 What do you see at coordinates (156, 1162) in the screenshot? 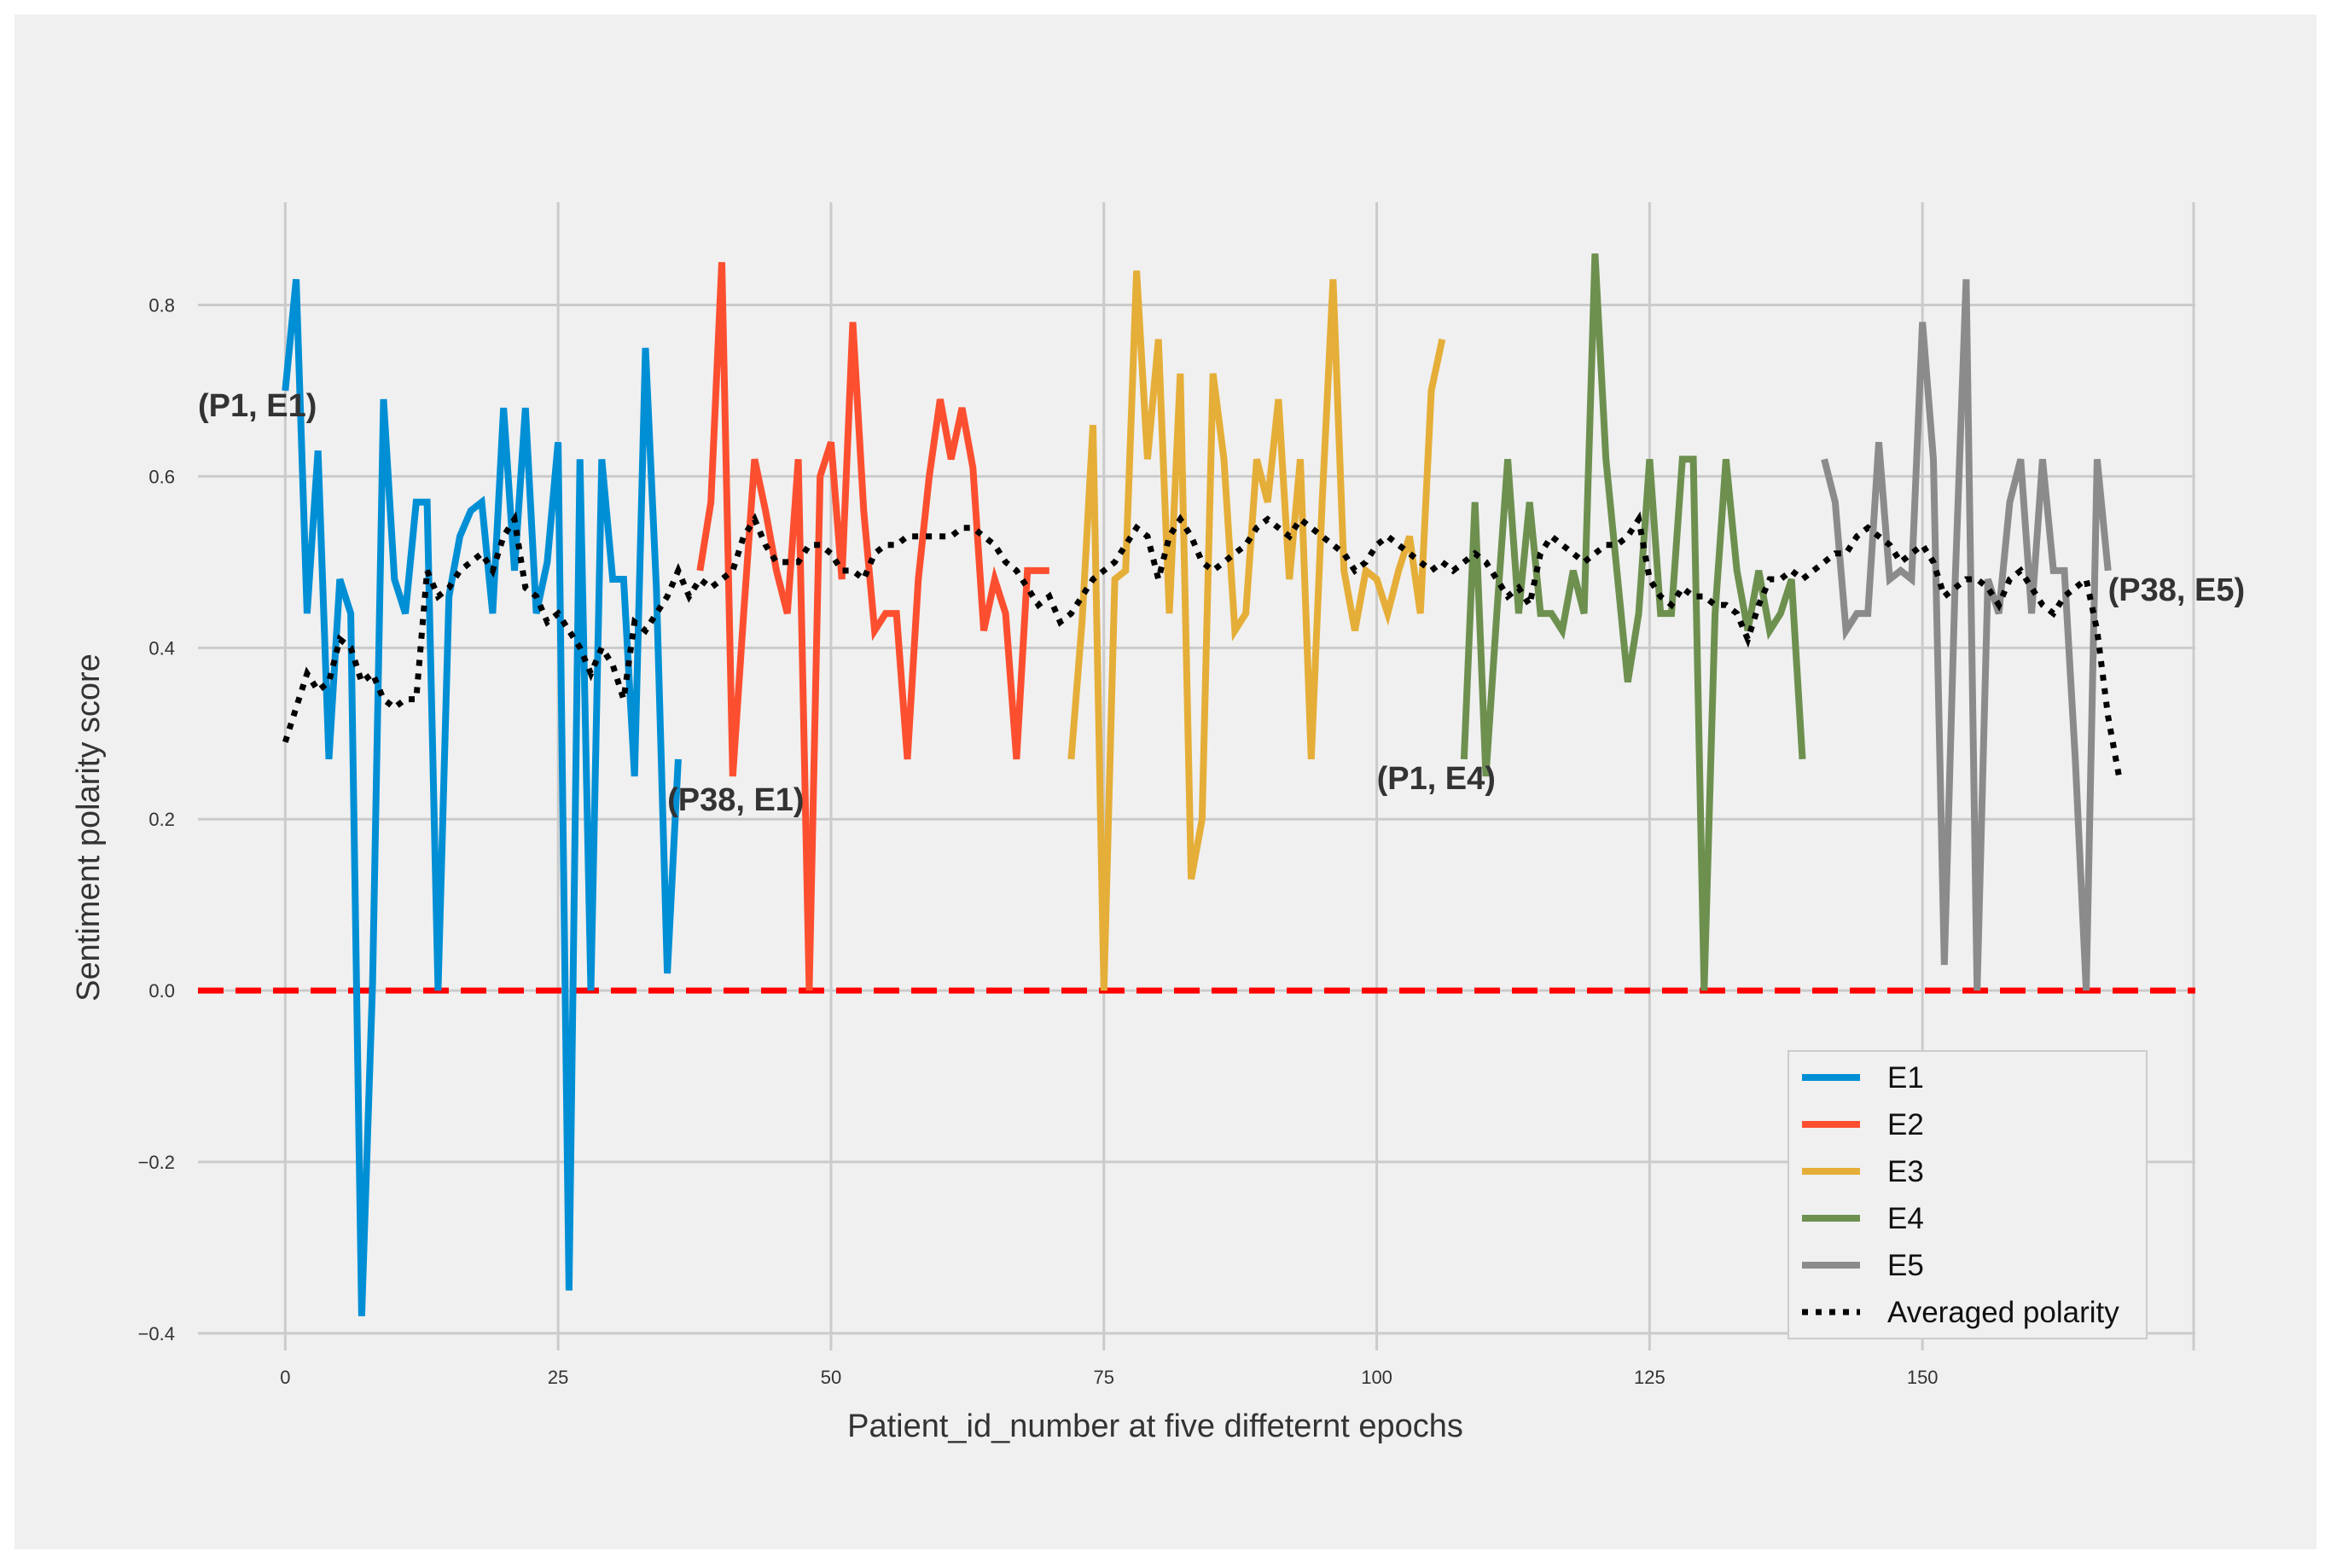
I see `y-tick-label: −0.2` at bounding box center [156, 1162].